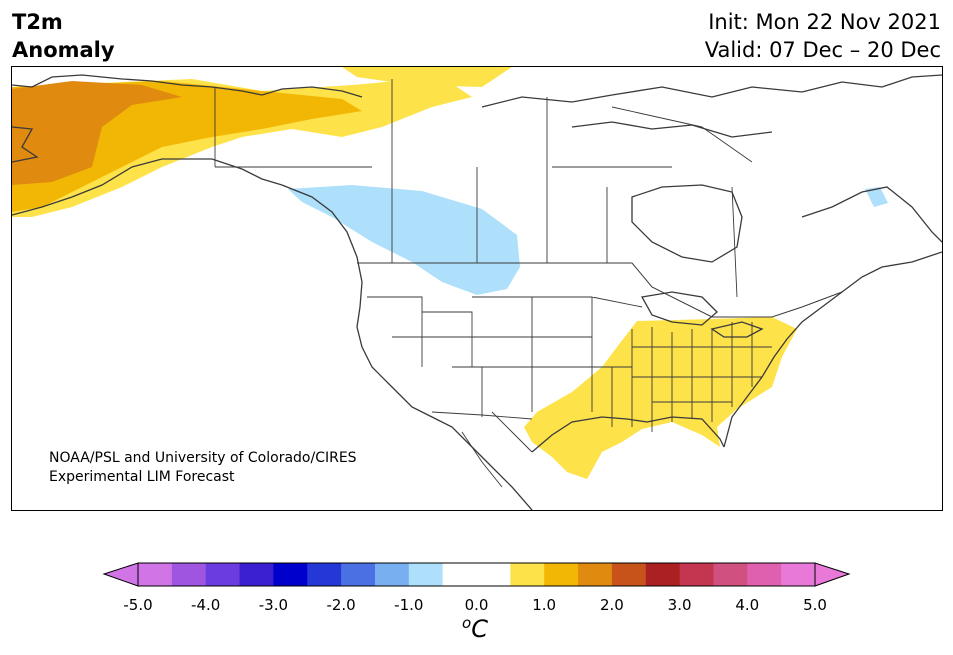 The image size is (953, 655). I want to click on colorbar, so click(476, 574).